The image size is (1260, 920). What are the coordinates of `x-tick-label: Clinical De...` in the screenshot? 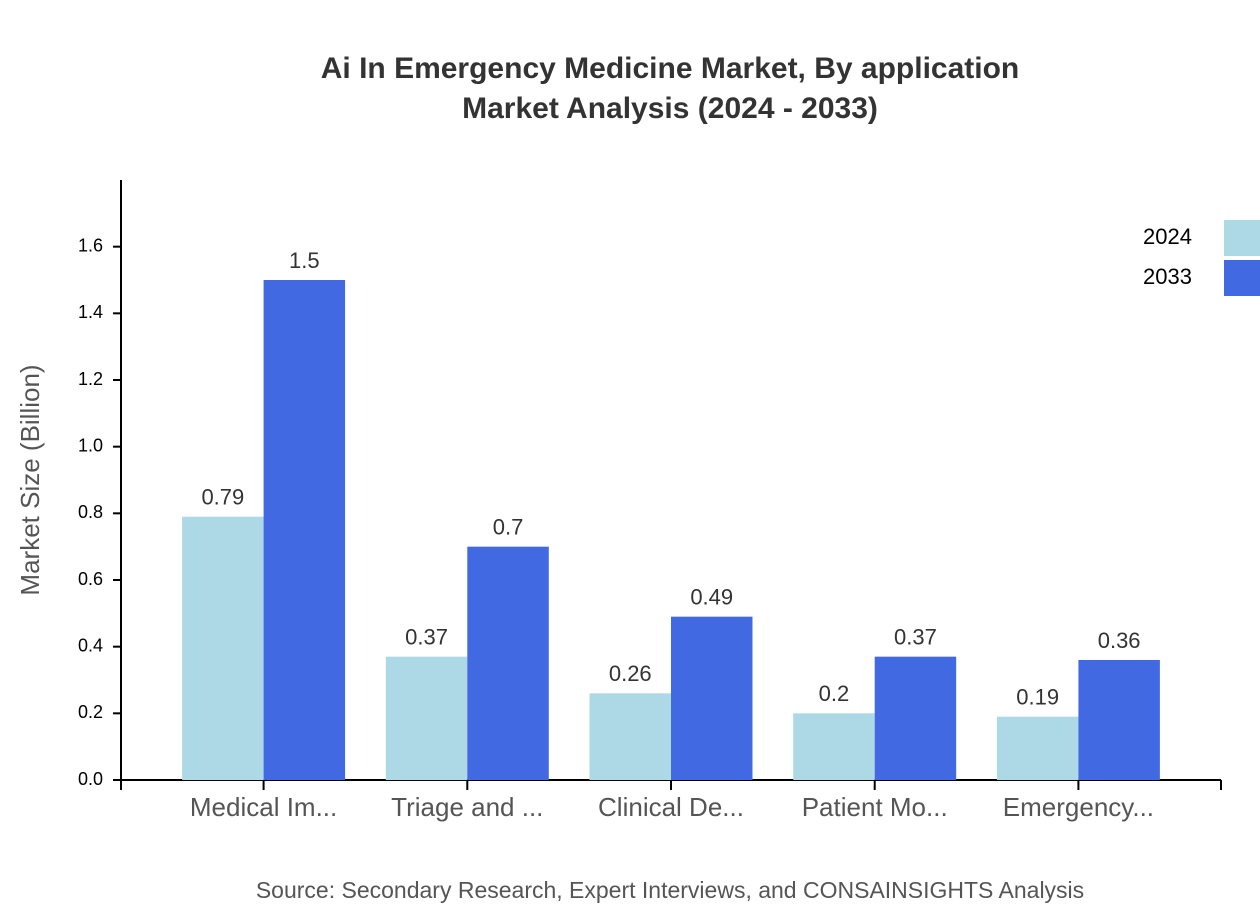 It's located at (671, 807).